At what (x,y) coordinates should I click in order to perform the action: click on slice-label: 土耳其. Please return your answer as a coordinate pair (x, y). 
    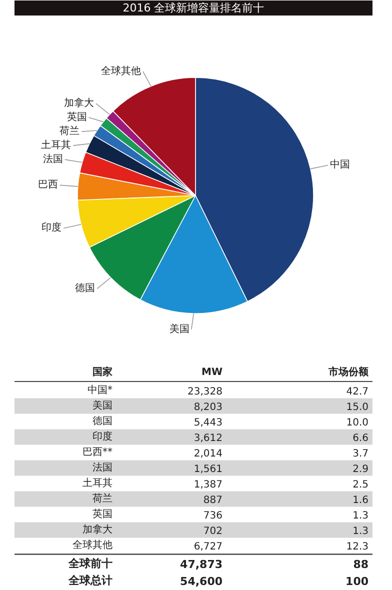
    Looking at the image, I should click on (56, 145).